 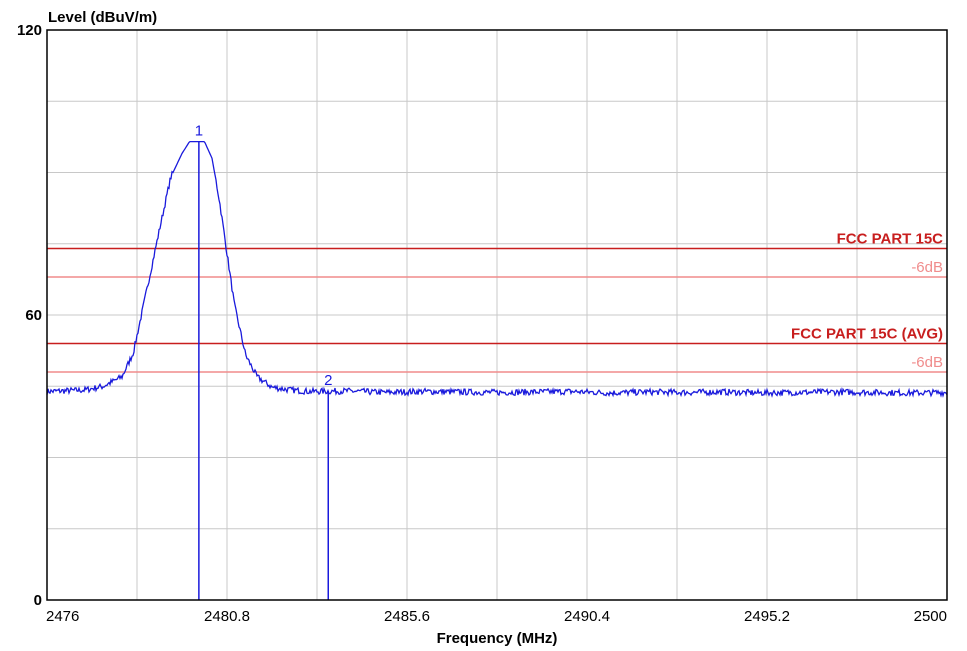 I want to click on y-axis-label: Level (dBuV/m), so click(x=102, y=17).